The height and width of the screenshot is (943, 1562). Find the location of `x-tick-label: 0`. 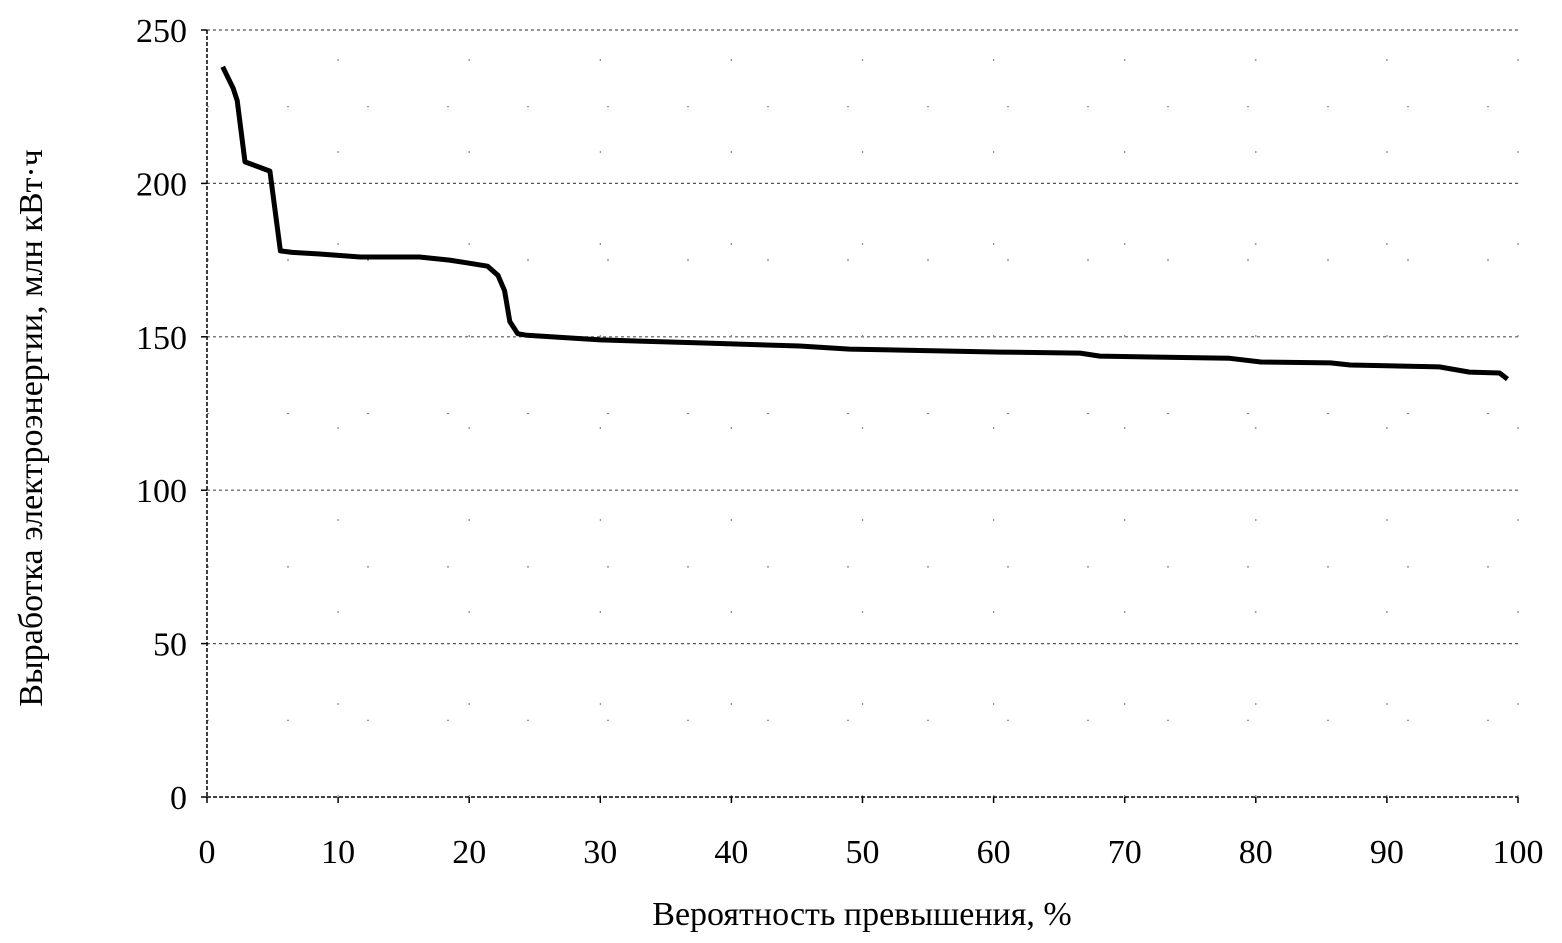

x-tick-label: 0 is located at coordinates (207, 852).